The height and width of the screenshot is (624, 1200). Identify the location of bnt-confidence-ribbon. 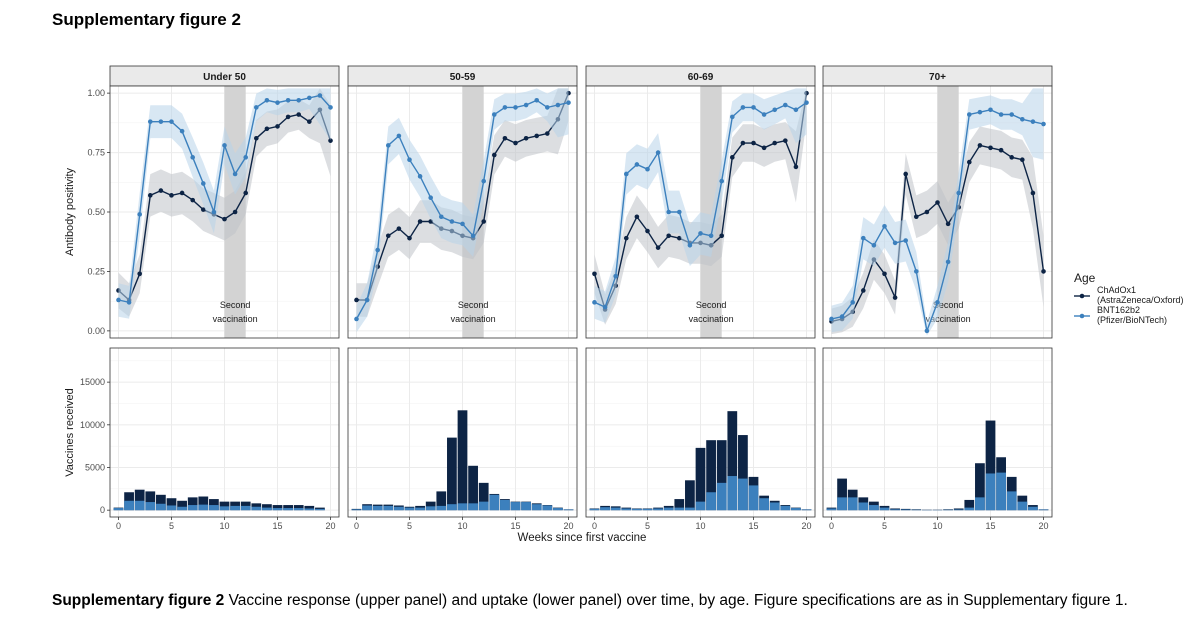
(462, 210).